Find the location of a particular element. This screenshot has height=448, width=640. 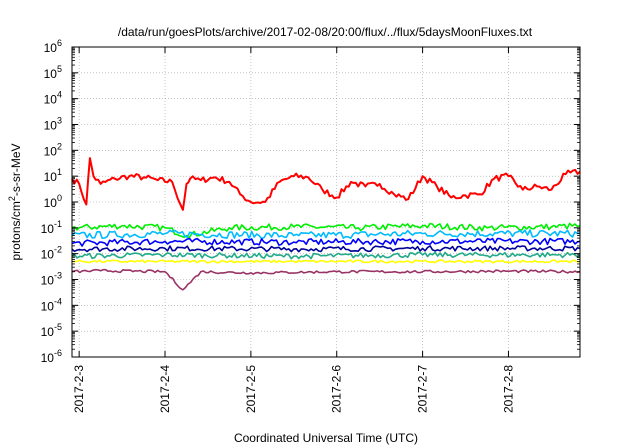

y-axis-label: protons/cm2-s-sr-MeV is located at coordinates (15, 201).